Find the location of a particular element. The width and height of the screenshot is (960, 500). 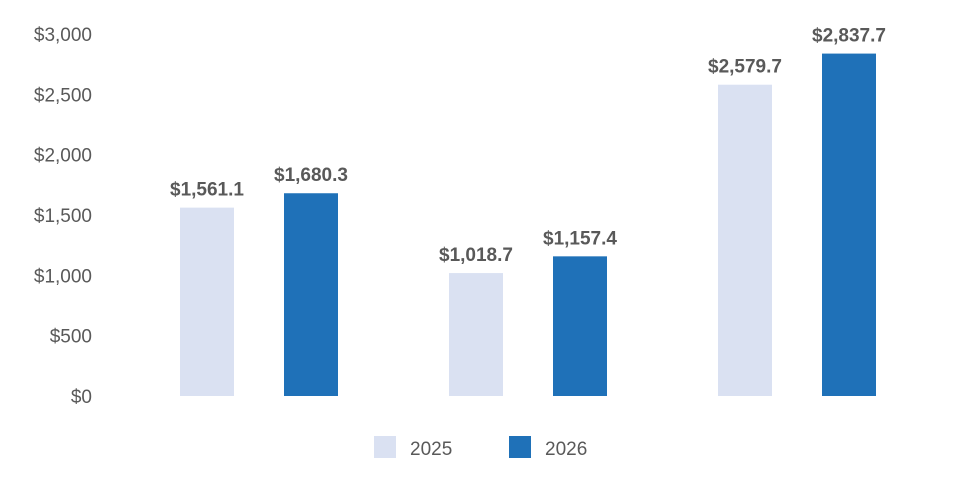

data-label: $1,680.3 is located at coordinates (311, 175).